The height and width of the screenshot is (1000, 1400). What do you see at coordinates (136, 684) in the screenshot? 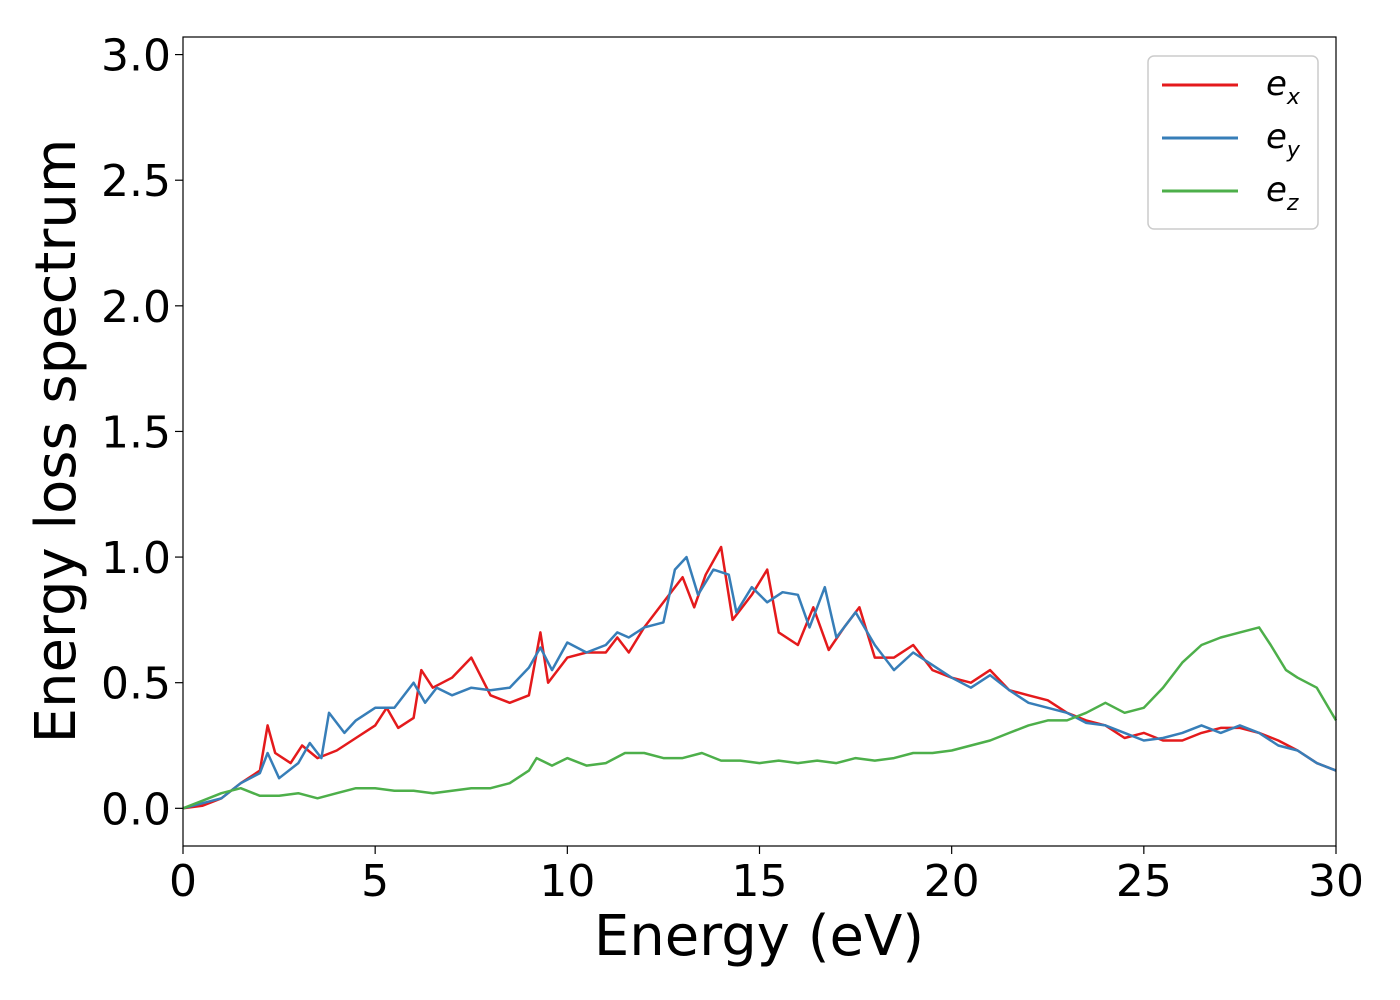
I see `y-tick-label: 0.5` at bounding box center [136, 684].